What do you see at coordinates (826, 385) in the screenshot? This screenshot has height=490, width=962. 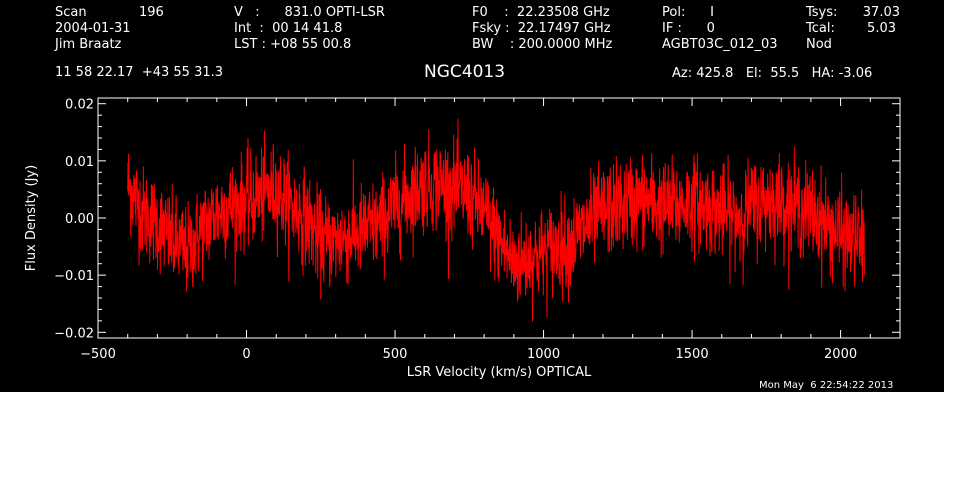 I see `render-timestamp: Mon May 6 22:54:22 2013` at bounding box center [826, 385].